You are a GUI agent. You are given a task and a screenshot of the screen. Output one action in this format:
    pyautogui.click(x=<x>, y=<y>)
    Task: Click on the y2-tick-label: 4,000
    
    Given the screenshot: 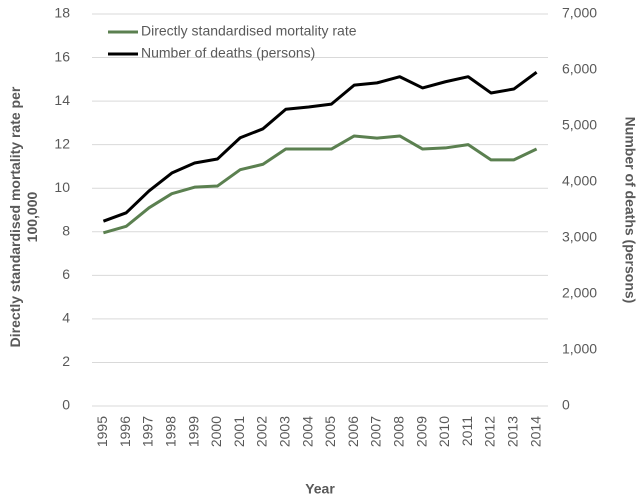 What is the action you would take?
    pyautogui.click(x=579, y=181)
    